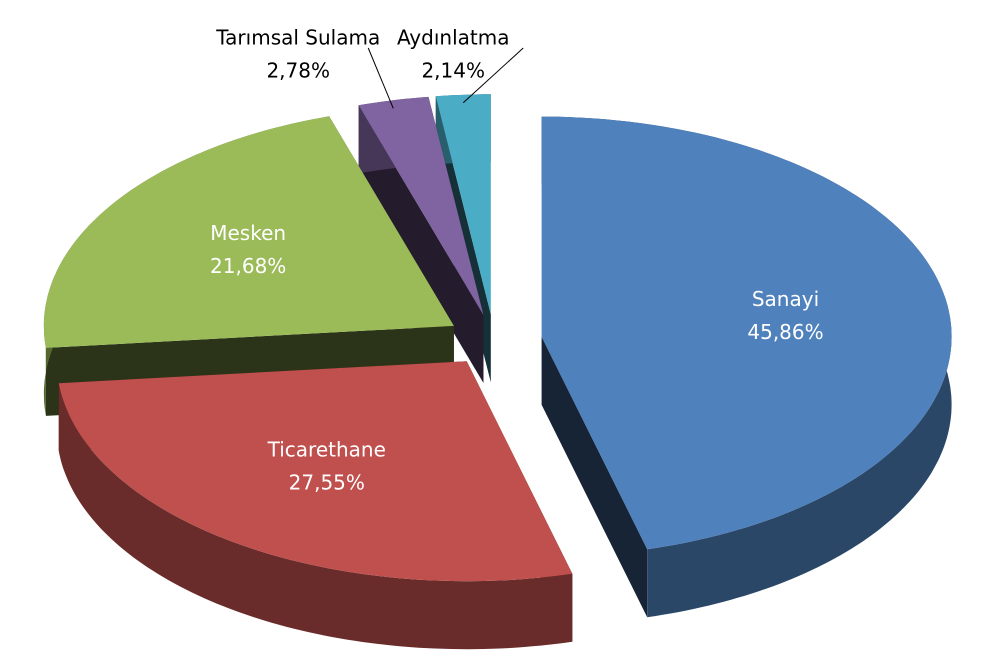  What do you see at coordinates (248, 266) in the screenshot?
I see `slice-label-value: 21,68%` at bounding box center [248, 266].